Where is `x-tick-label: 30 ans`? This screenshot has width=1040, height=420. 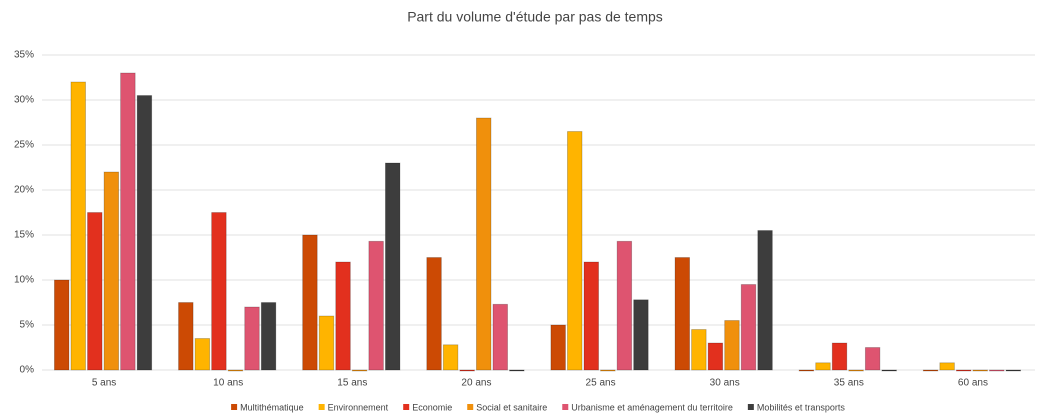 x-tick-label: 30 ans is located at coordinates (725, 383).